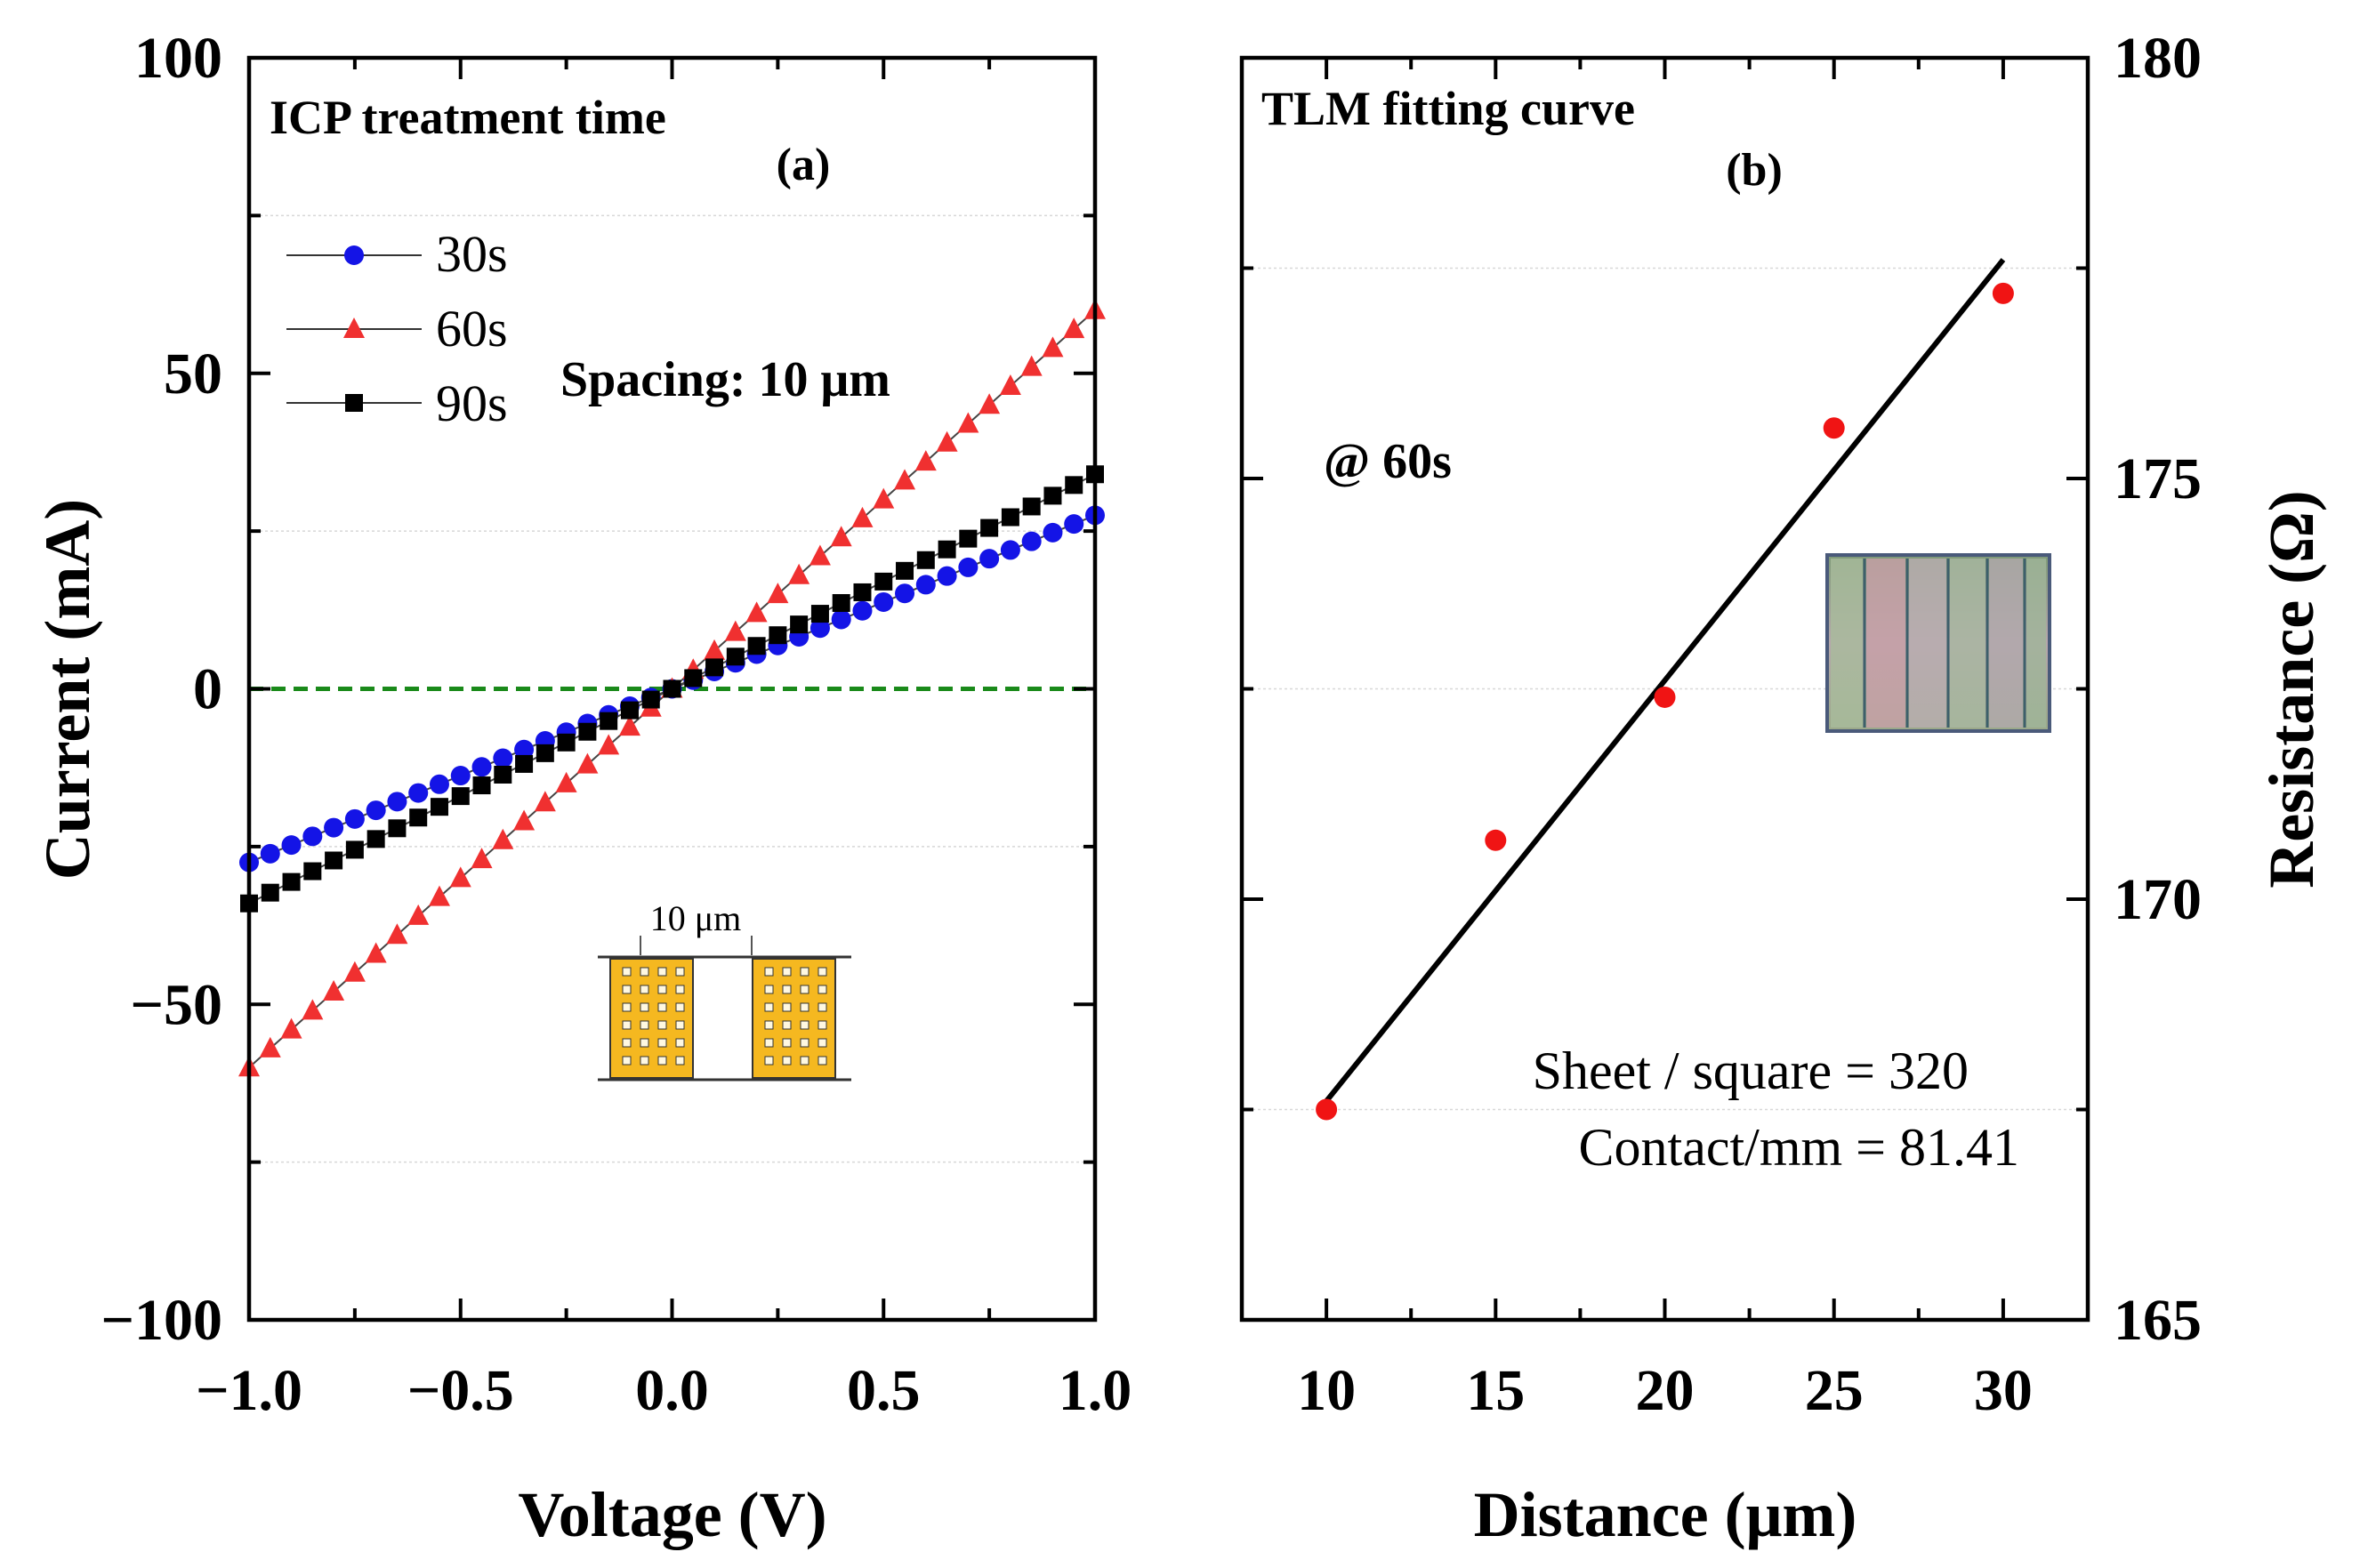 Image resolution: width=2368 pixels, height=1568 pixels. Describe the element at coordinates (176, 1004) in the screenshot. I see `y-tick-label: −50` at that location.